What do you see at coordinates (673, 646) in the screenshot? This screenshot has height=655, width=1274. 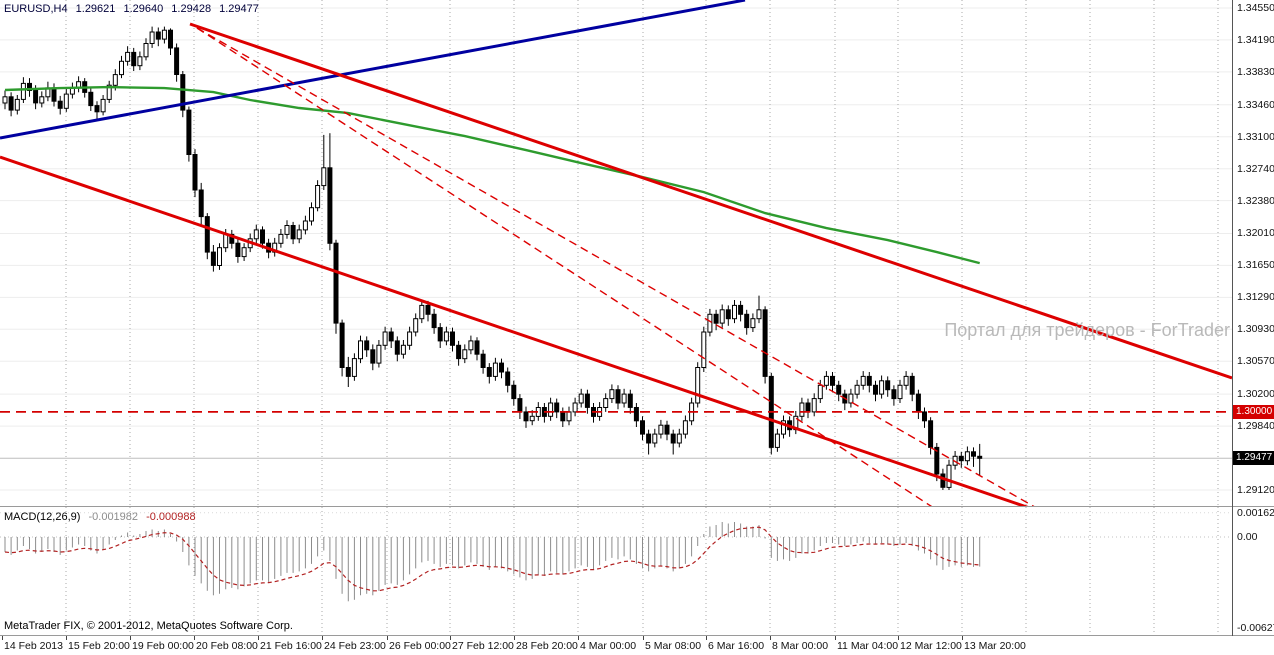 I see `time-axis-label: 5 Mar 08:00` at bounding box center [673, 646].